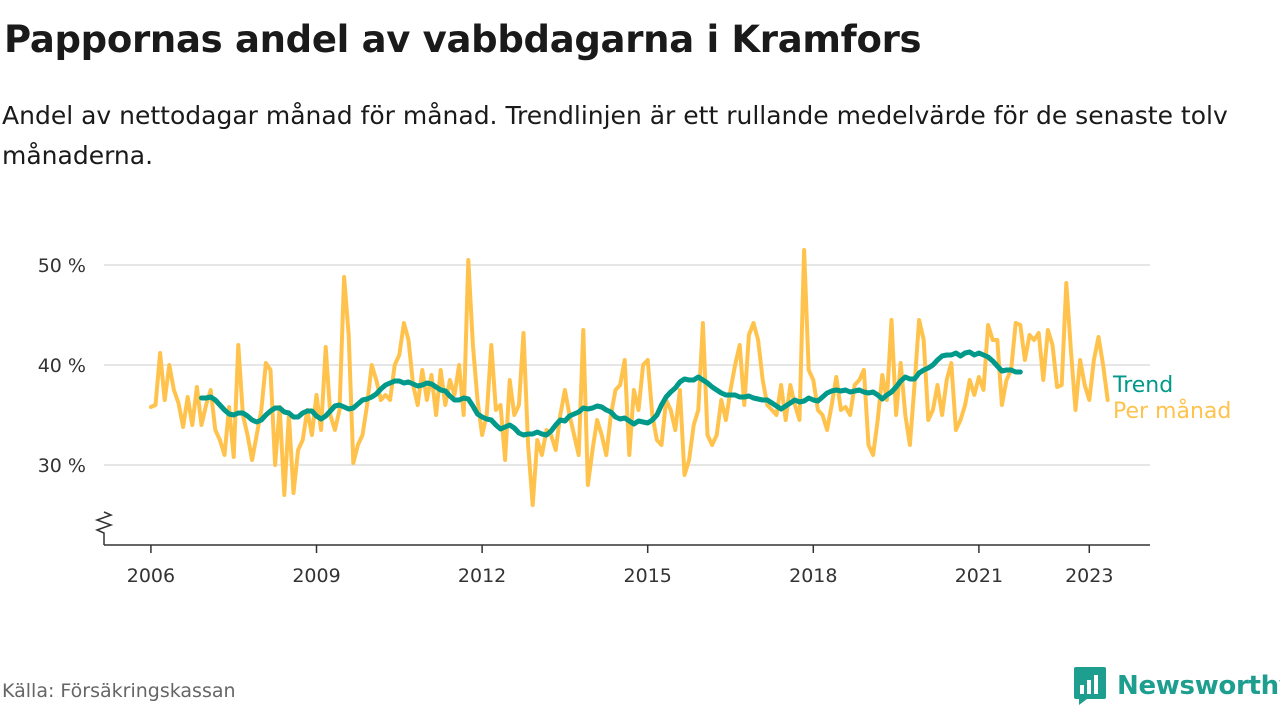  I want to click on source-note: Källa: Försäkringskassan, so click(119, 691).